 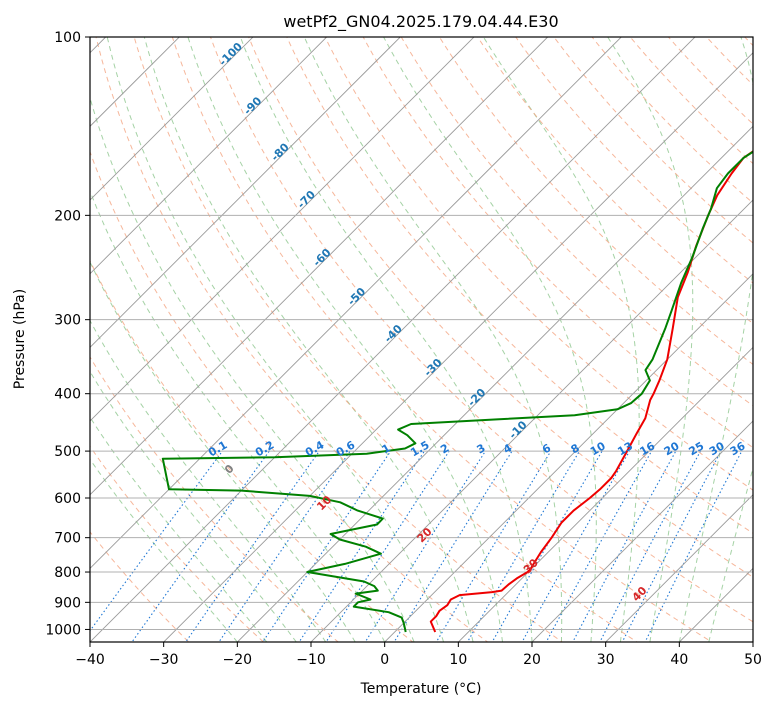 I want to click on y-axis-title: Pressure (hPa), so click(x=20, y=339).